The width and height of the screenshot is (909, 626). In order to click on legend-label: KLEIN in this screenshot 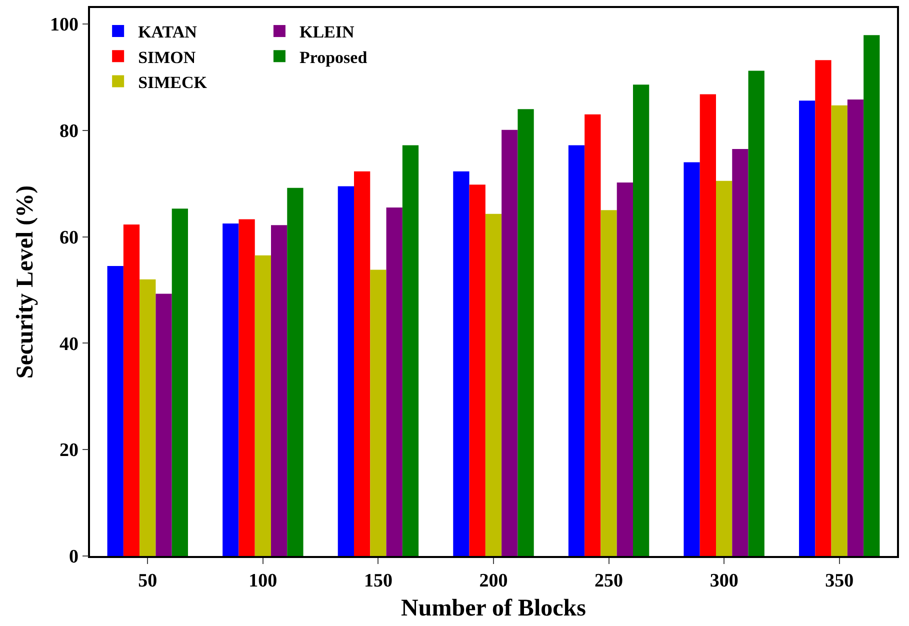, I will do `click(327, 32)`.